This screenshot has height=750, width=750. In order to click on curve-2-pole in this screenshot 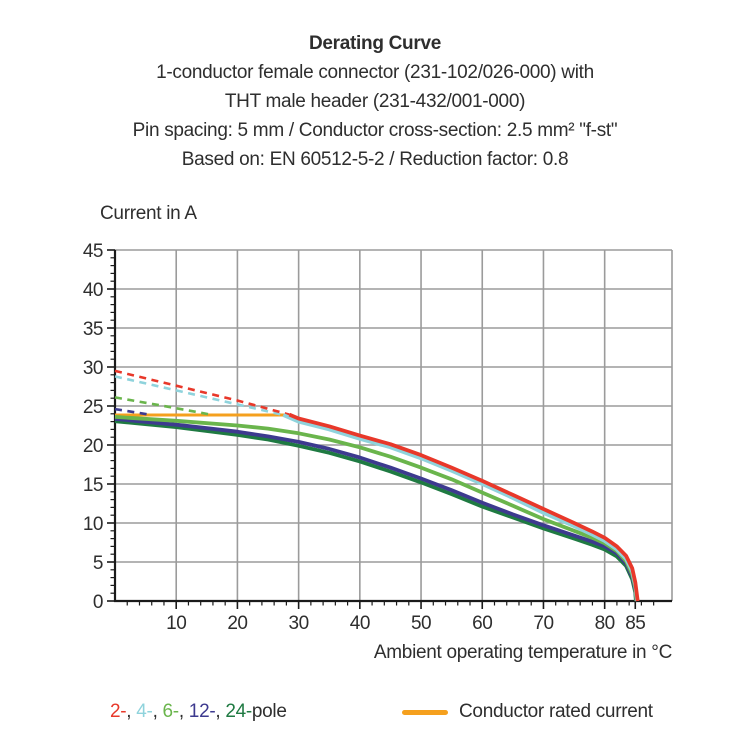, I will do `click(464, 507)`.